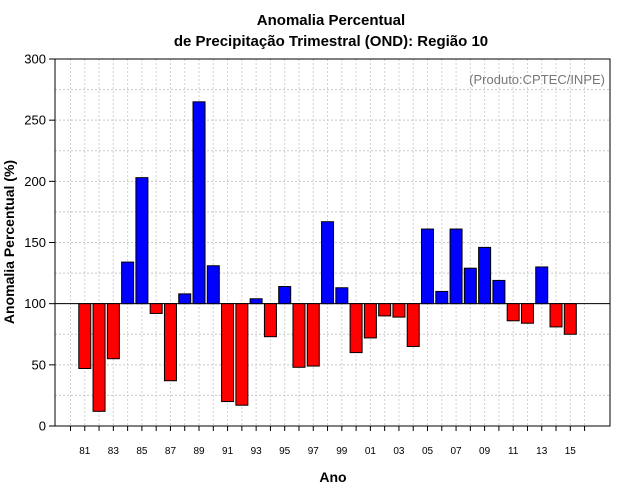 This screenshot has width=640, height=500. What do you see at coordinates (571, 451) in the screenshot?
I see `x-tick-label: 15` at bounding box center [571, 451].